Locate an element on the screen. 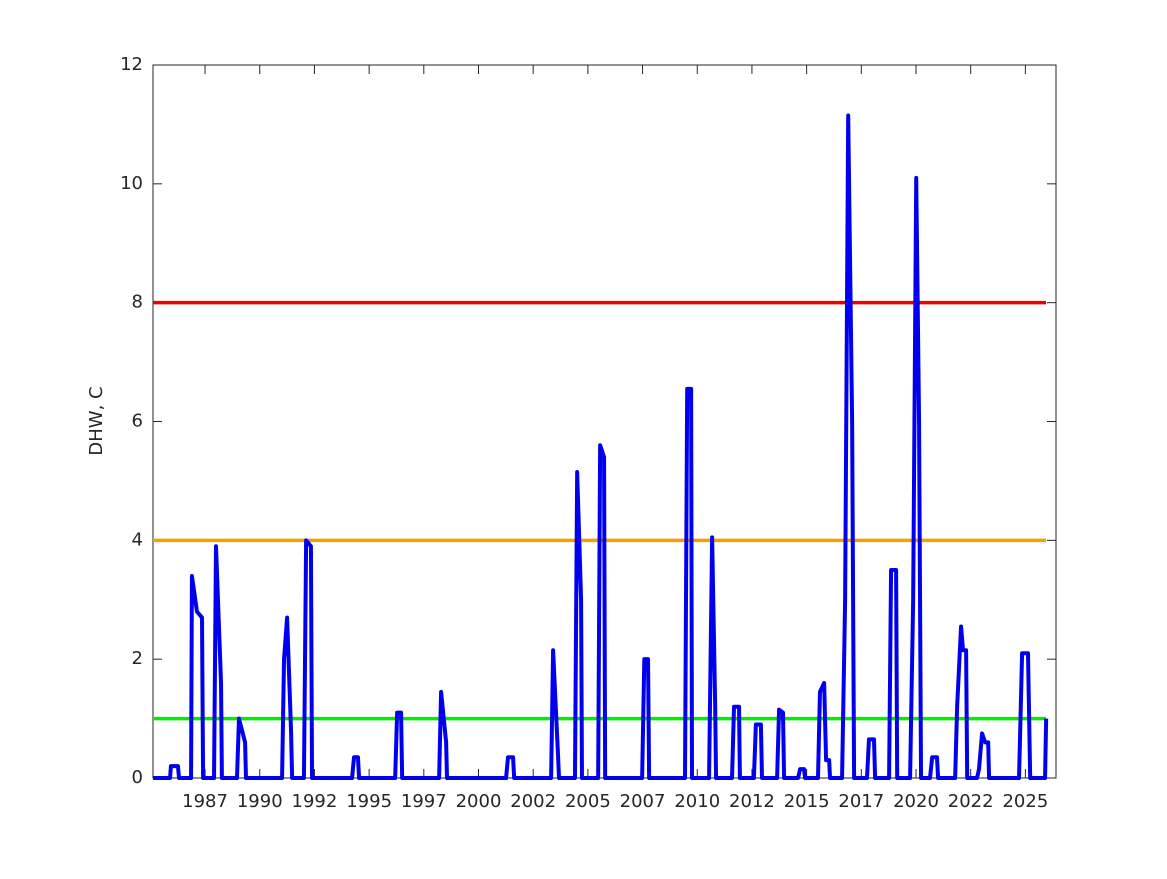 The height and width of the screenshot is (879, 1167). x-tick-label: 1997 is located at coordinates (424, 801).